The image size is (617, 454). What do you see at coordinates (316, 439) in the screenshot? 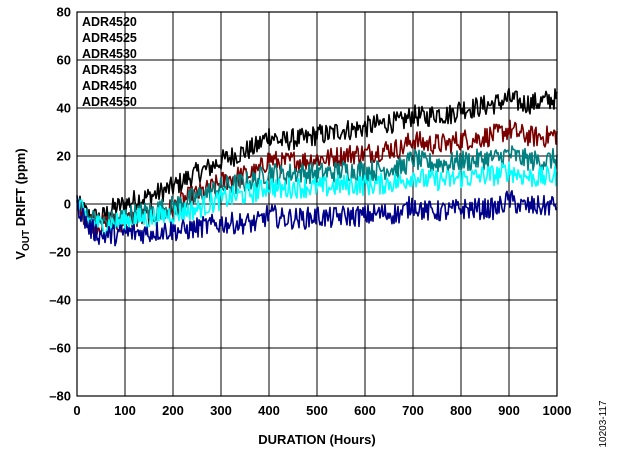
I see `x-axis-title: DURATION (Hours)` at bounding box center [316, 439].